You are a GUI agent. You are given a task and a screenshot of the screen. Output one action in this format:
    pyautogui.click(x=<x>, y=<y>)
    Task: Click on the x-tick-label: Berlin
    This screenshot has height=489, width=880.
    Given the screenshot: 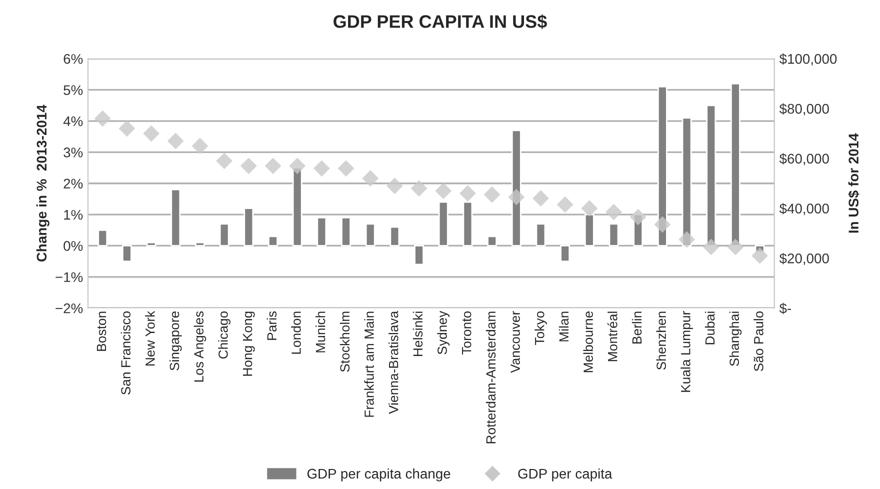 What is the action you would take?
    pyautogui.click(x=637, y=328)
    